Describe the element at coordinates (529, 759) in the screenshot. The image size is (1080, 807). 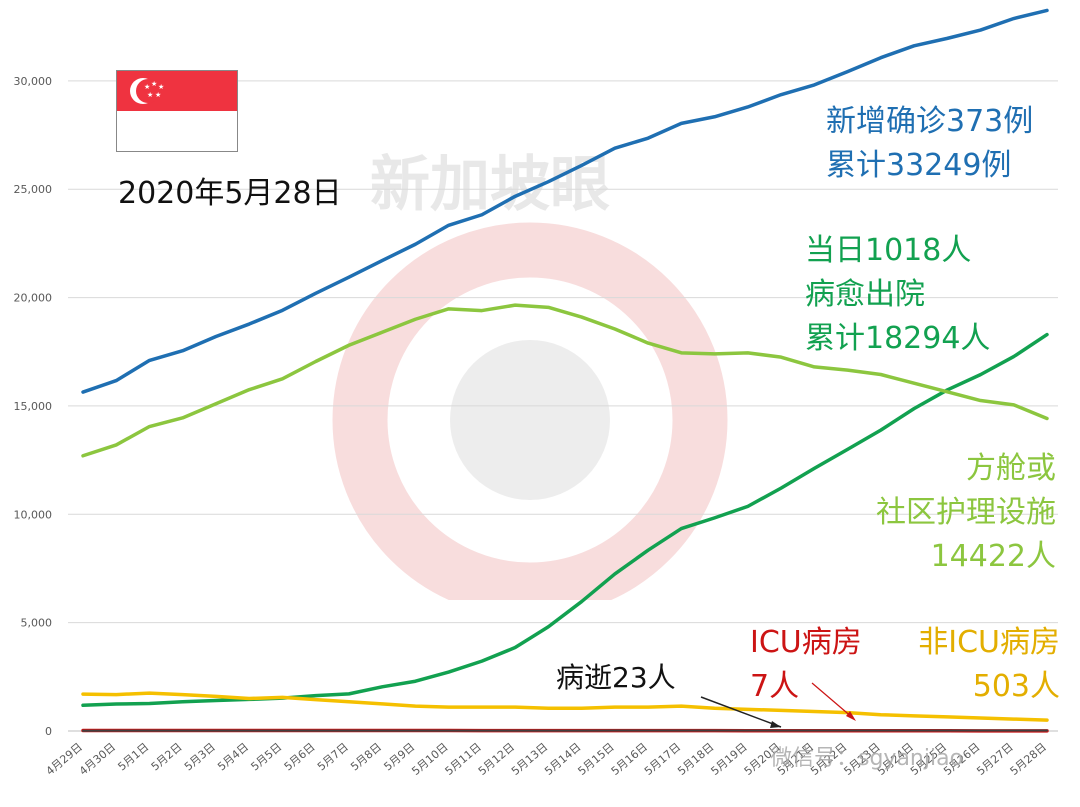
I see `x-tick-label: 5月13日` at that location.